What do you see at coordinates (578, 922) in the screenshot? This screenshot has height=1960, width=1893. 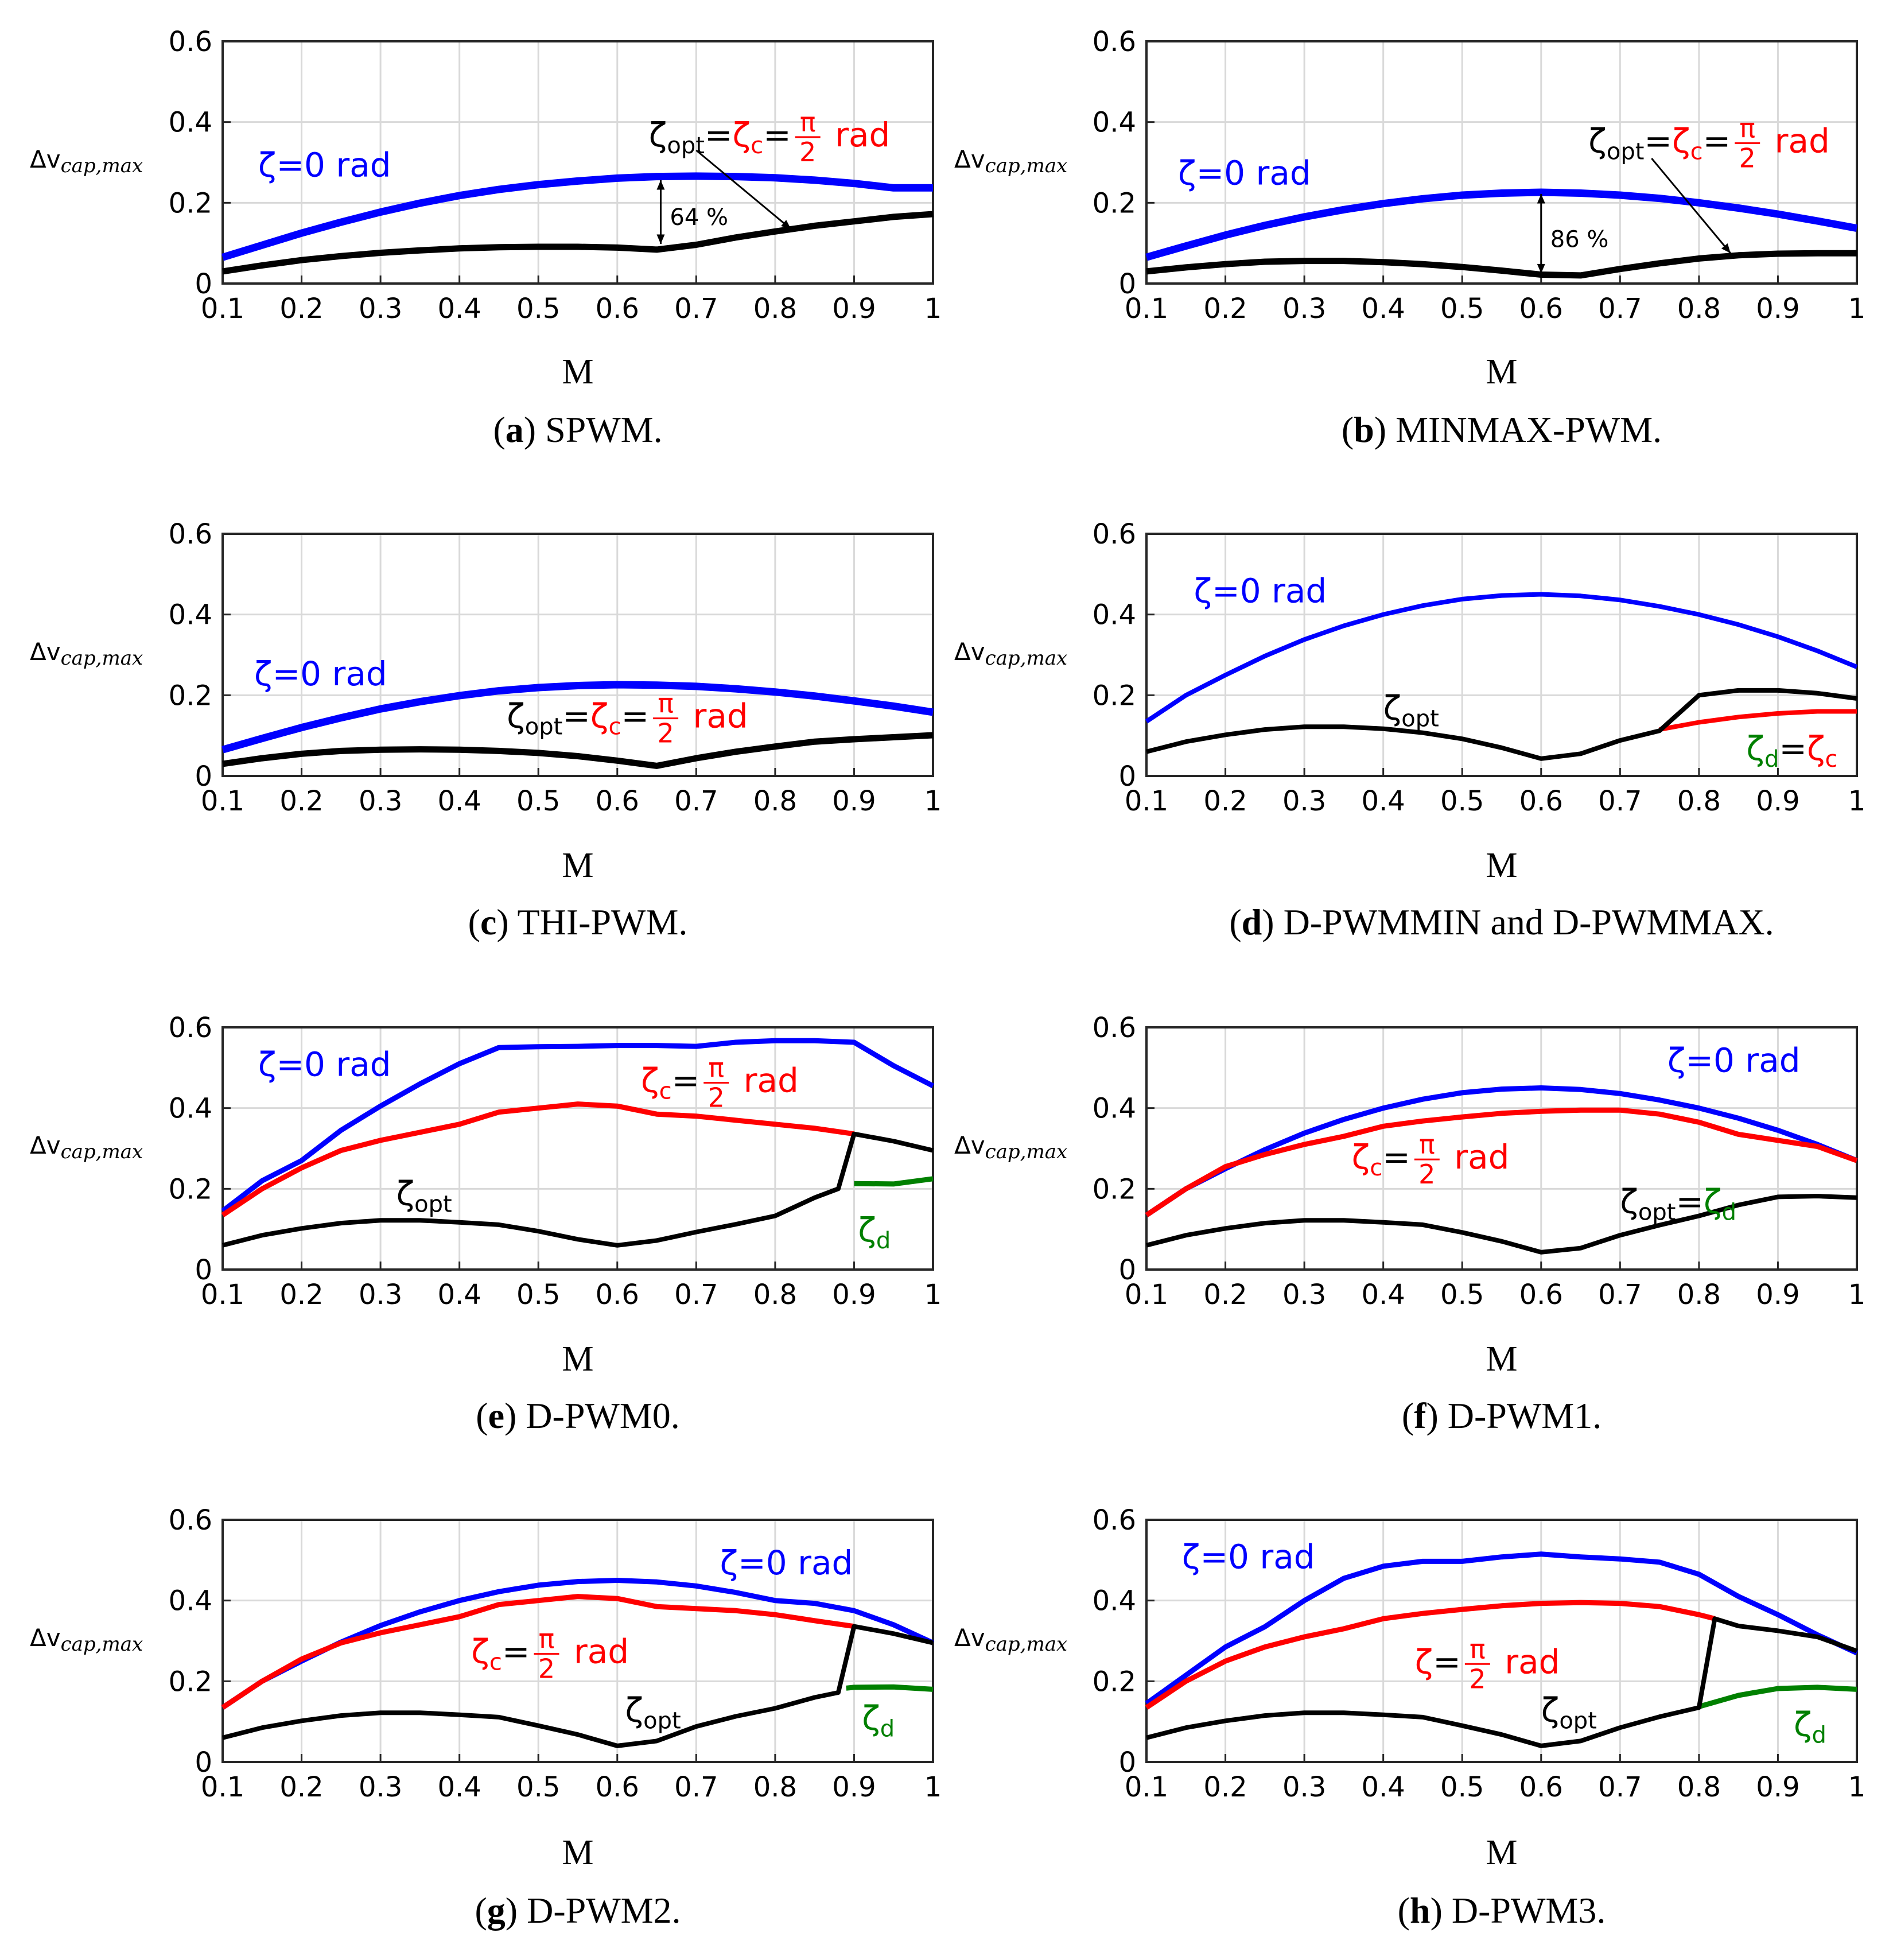 I see `panel-caption: (c) THI-PWM.` at bounding box center [578, 922].